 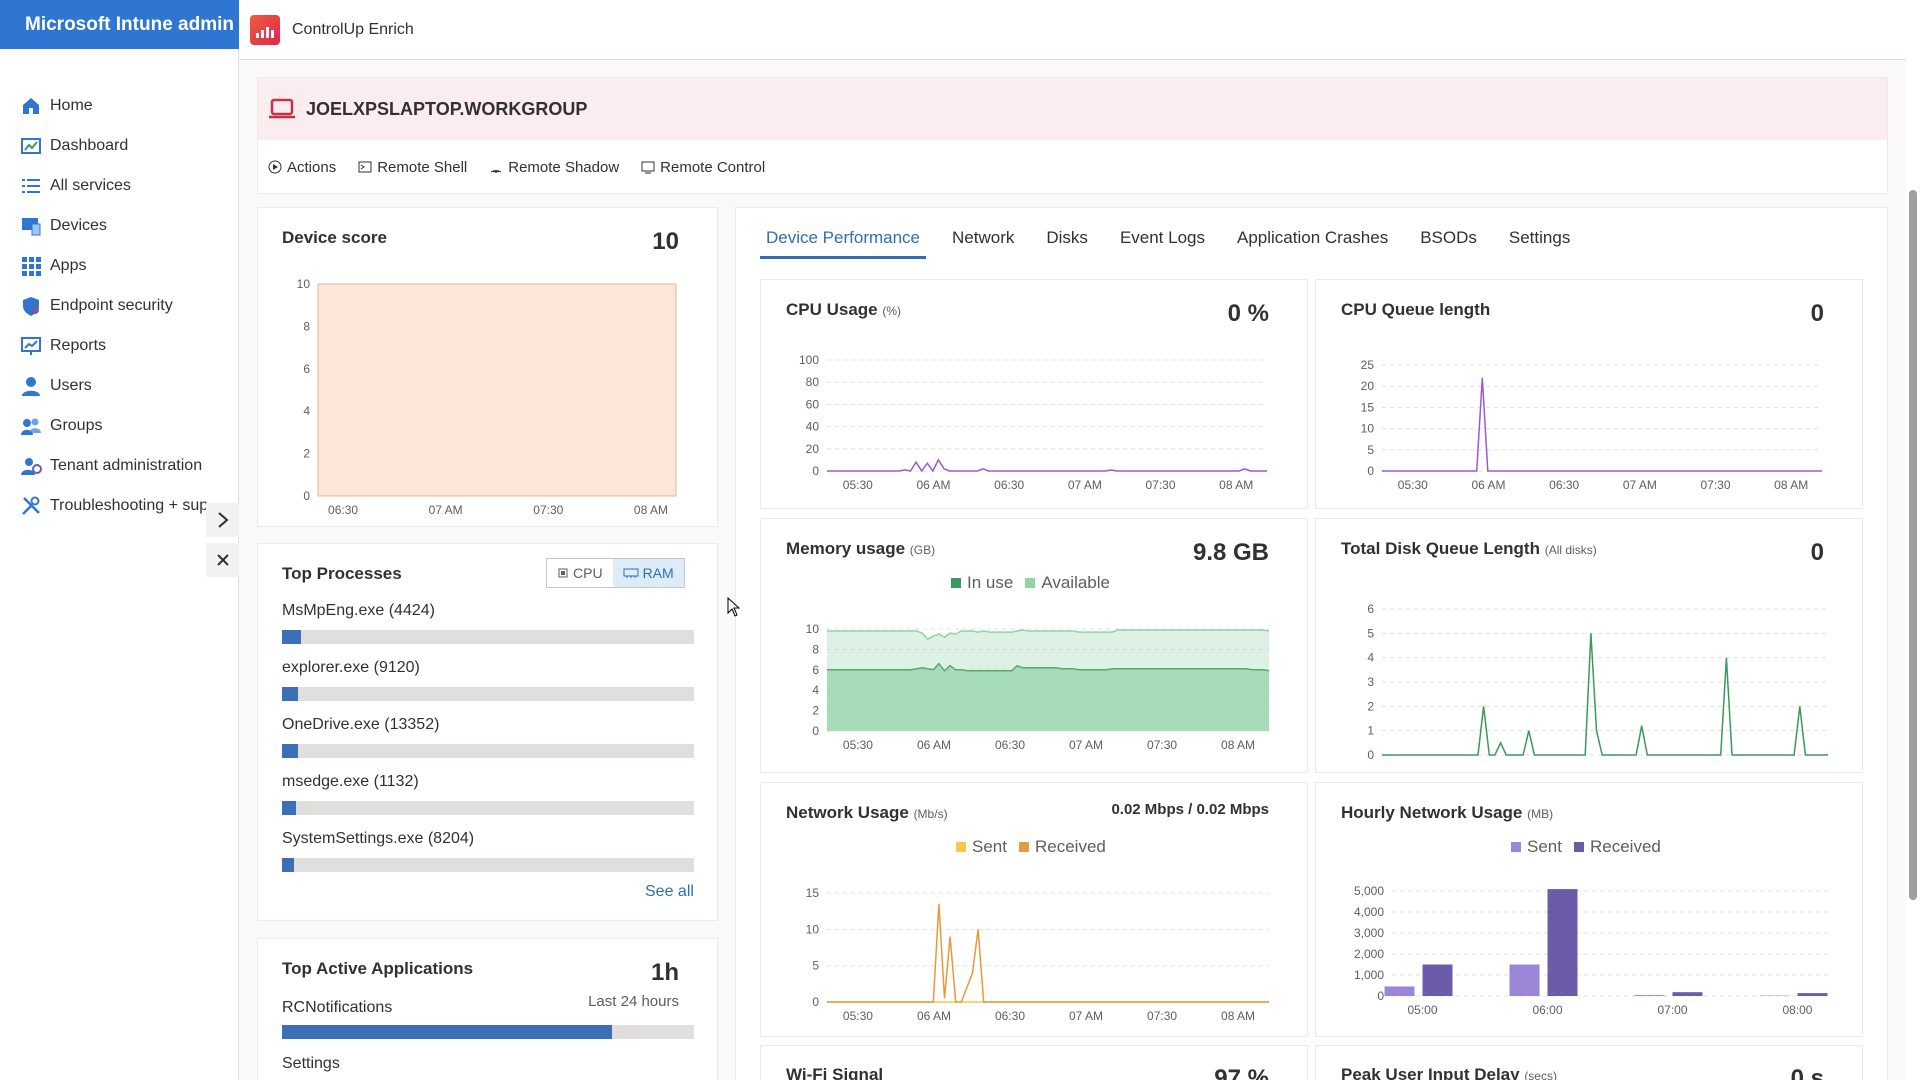 I want to click on disk-queue-chart: 0 1 2 3 4 5 6 05:30 06 AM 06:30 07 AM 07:30 08 AM, so click(x=1597, y=683).